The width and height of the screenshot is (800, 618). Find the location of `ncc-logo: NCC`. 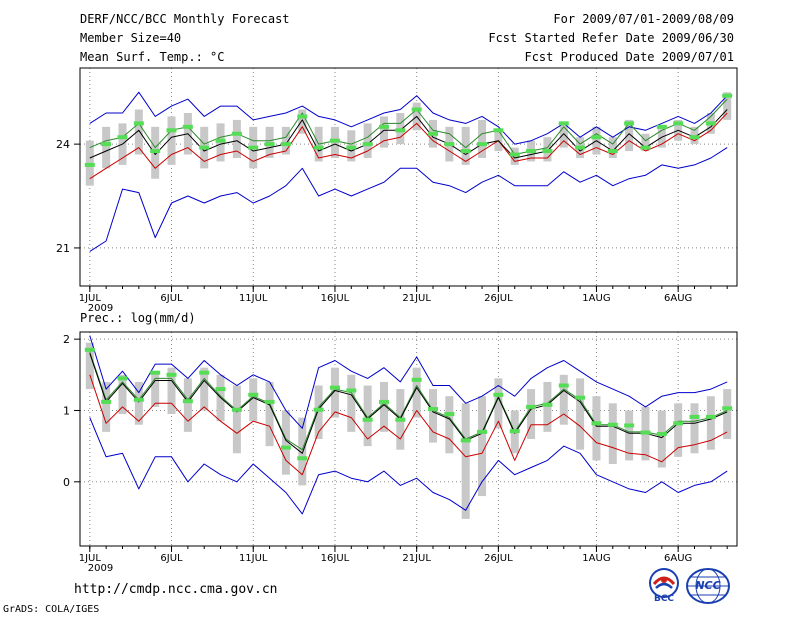

ncc-logo: NCC is located at coordinates (708, 586).